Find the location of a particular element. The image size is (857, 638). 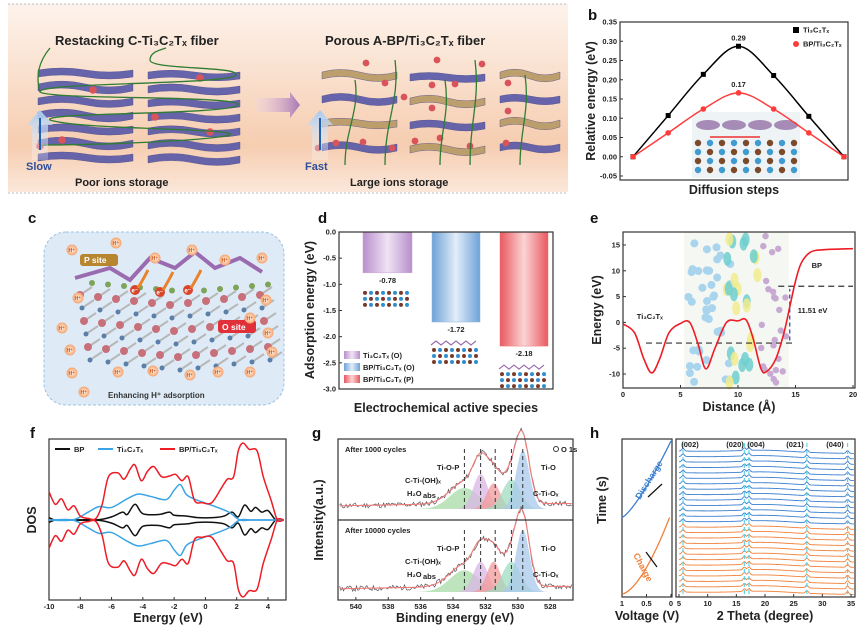

fast-ion-path is located at coordinates (523, 120).